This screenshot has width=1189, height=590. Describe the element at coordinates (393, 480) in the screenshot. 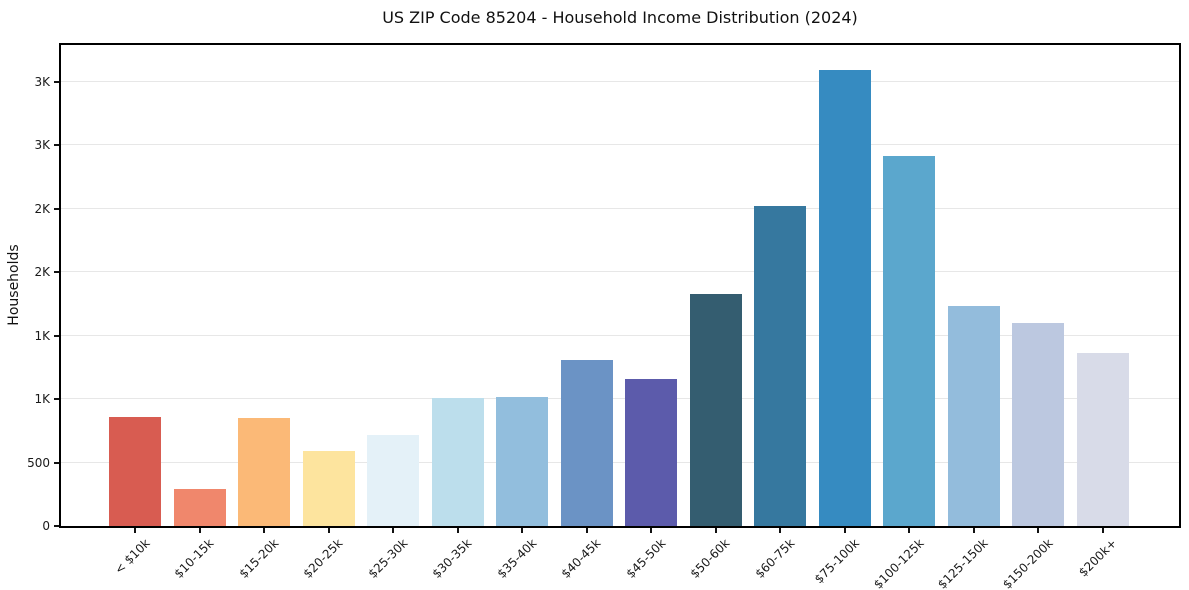

I see `bar-25-30k` at that location.